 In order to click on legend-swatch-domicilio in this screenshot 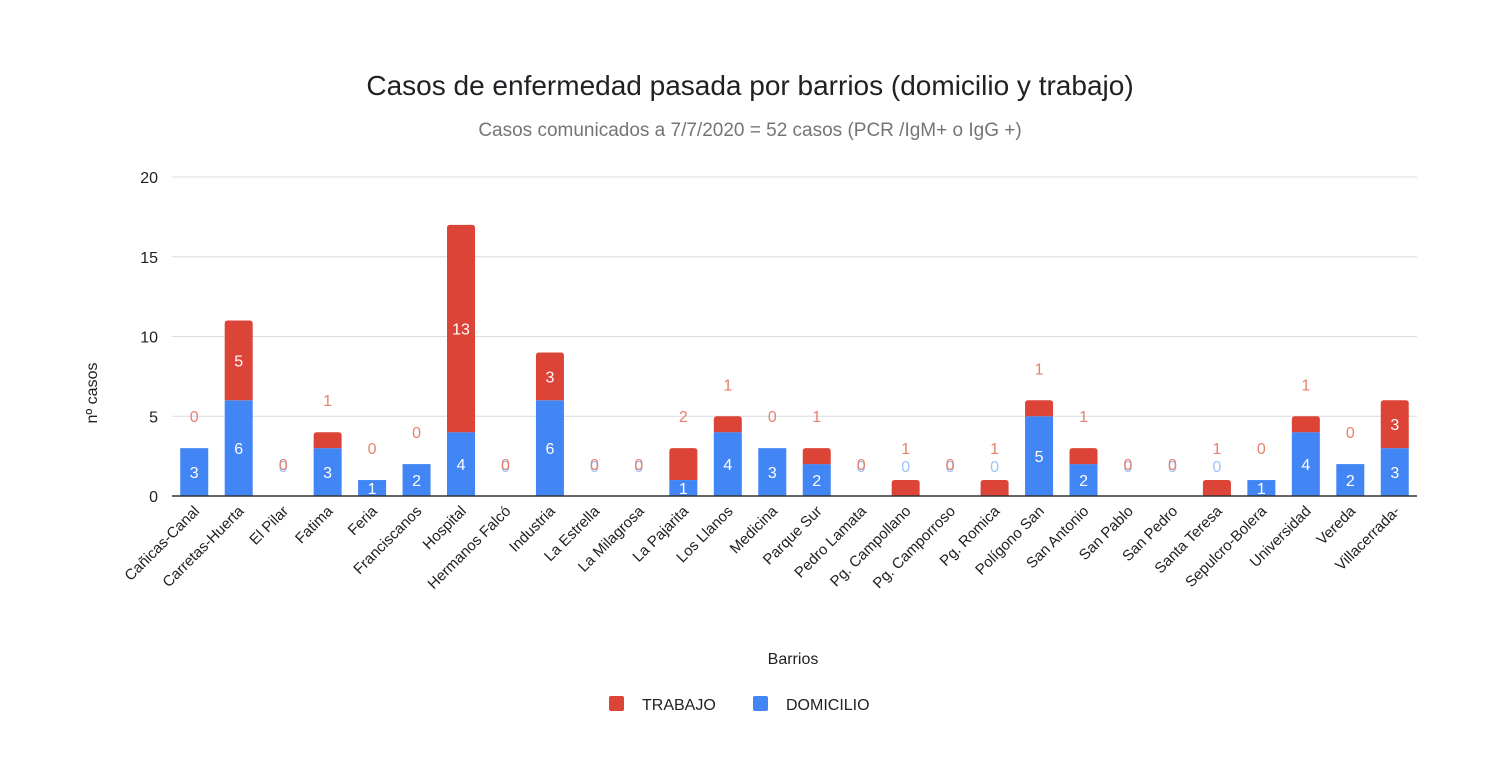, I will do `click(760, 703)`.